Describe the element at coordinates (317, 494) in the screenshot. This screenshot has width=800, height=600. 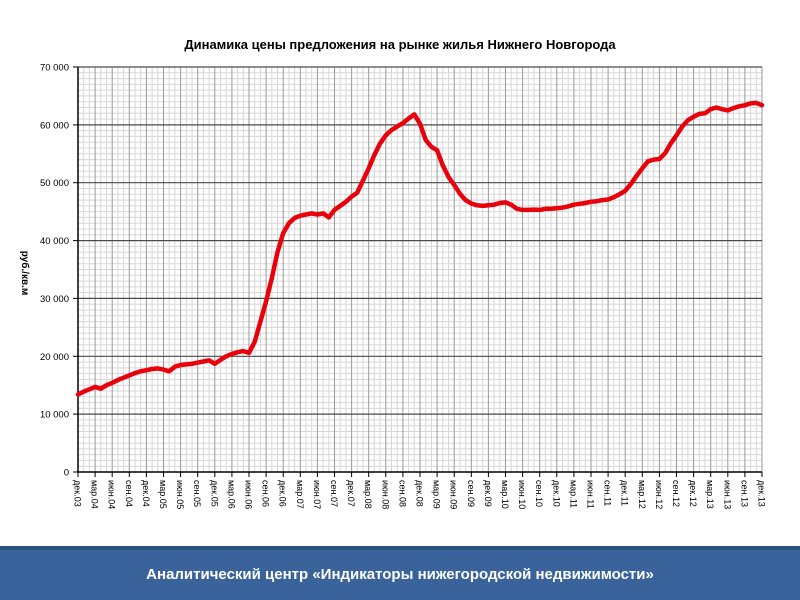
I see `svg-text: июн.07` at that location.